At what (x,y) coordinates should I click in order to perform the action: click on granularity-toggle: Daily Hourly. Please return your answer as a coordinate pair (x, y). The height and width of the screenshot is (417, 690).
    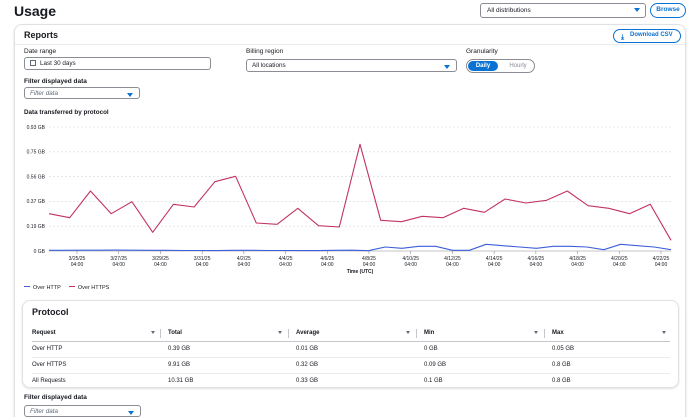
    Looking at the image, I should click on (500, 66).